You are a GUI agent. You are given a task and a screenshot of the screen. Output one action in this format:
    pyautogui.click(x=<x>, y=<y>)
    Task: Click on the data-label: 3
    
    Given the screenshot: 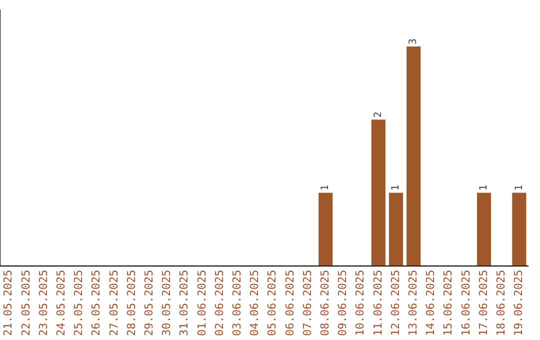 What is the action you would take?
    pyautogui.click(x=414, y=41)
    